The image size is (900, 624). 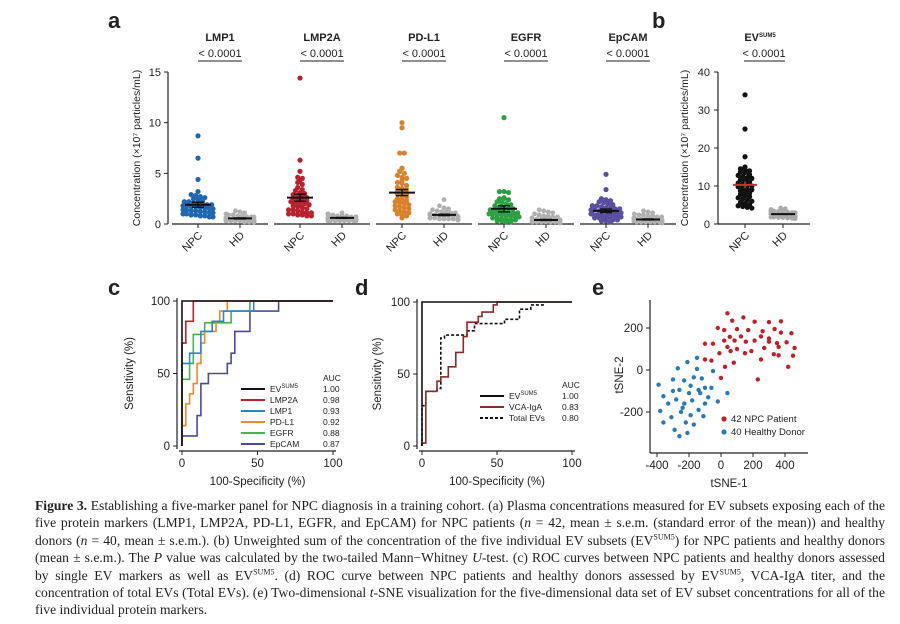 What do you see at coordinates (497, 482) in the screenshot?
I see `x-axis-label: 100-Specificity (%)` at bounding box center [497, 482].